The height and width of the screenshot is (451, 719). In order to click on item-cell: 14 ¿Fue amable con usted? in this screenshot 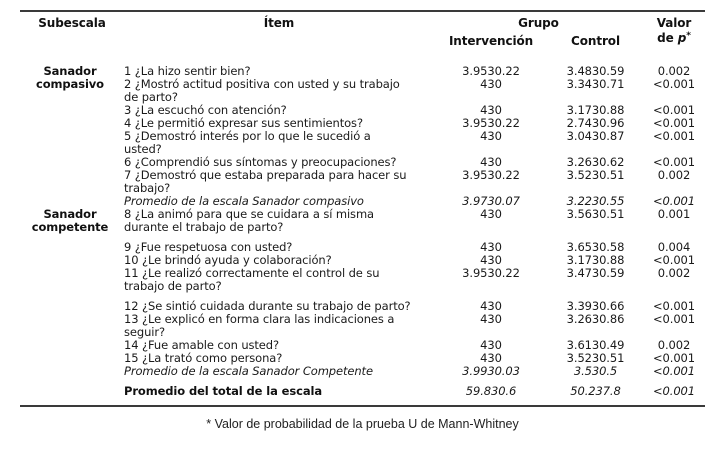, I will do `click(201, 345)`.